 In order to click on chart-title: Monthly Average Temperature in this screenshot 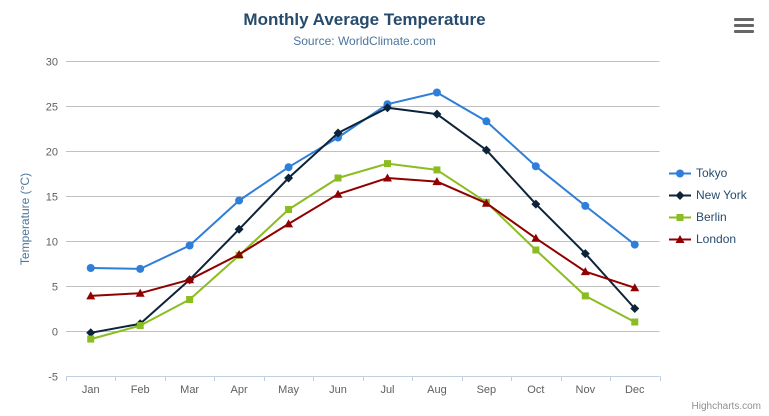, I will do `click(364, 19)`.